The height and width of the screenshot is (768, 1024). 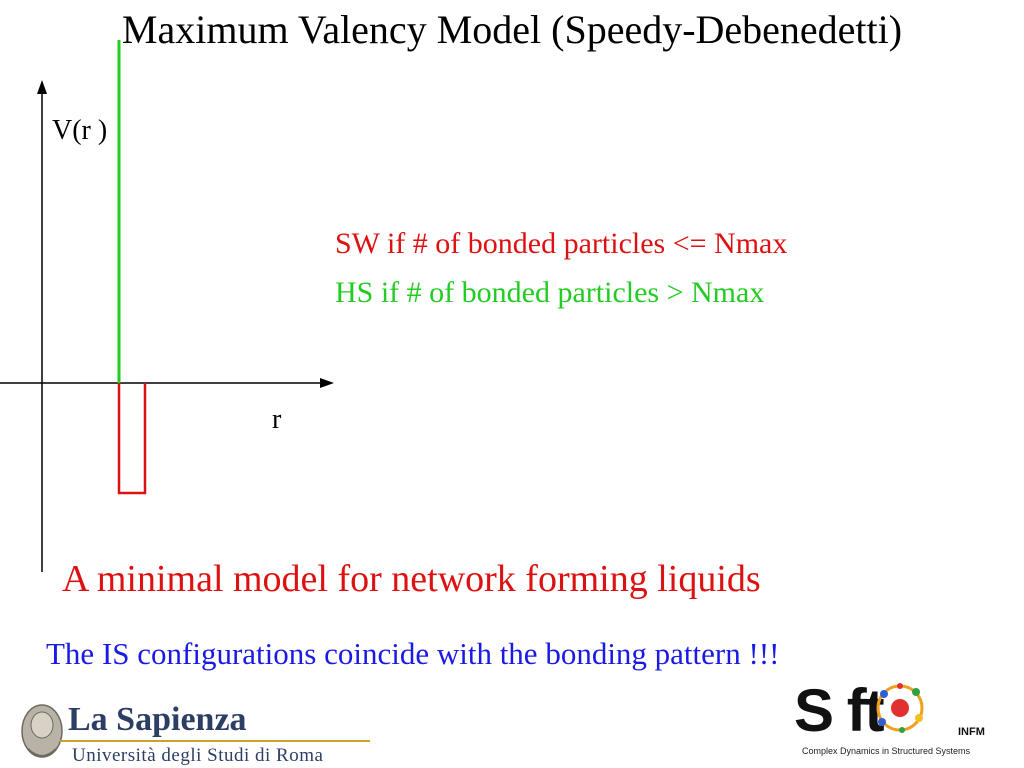 What do you see at coordinates (277, 419) in the screenshot?
I see `x-axis-label: r` at bounding box center [277, 419].